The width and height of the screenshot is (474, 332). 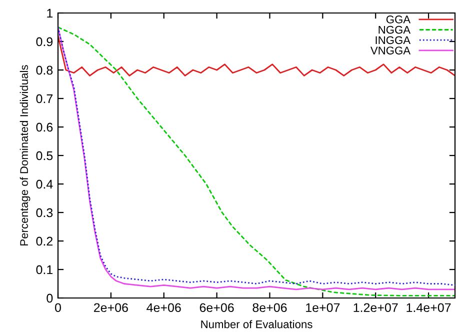 What do you see at coordinates (44, 70) in the screenshot?
I see `y-tick-label: 0.8` at bounding box center [44, 70].